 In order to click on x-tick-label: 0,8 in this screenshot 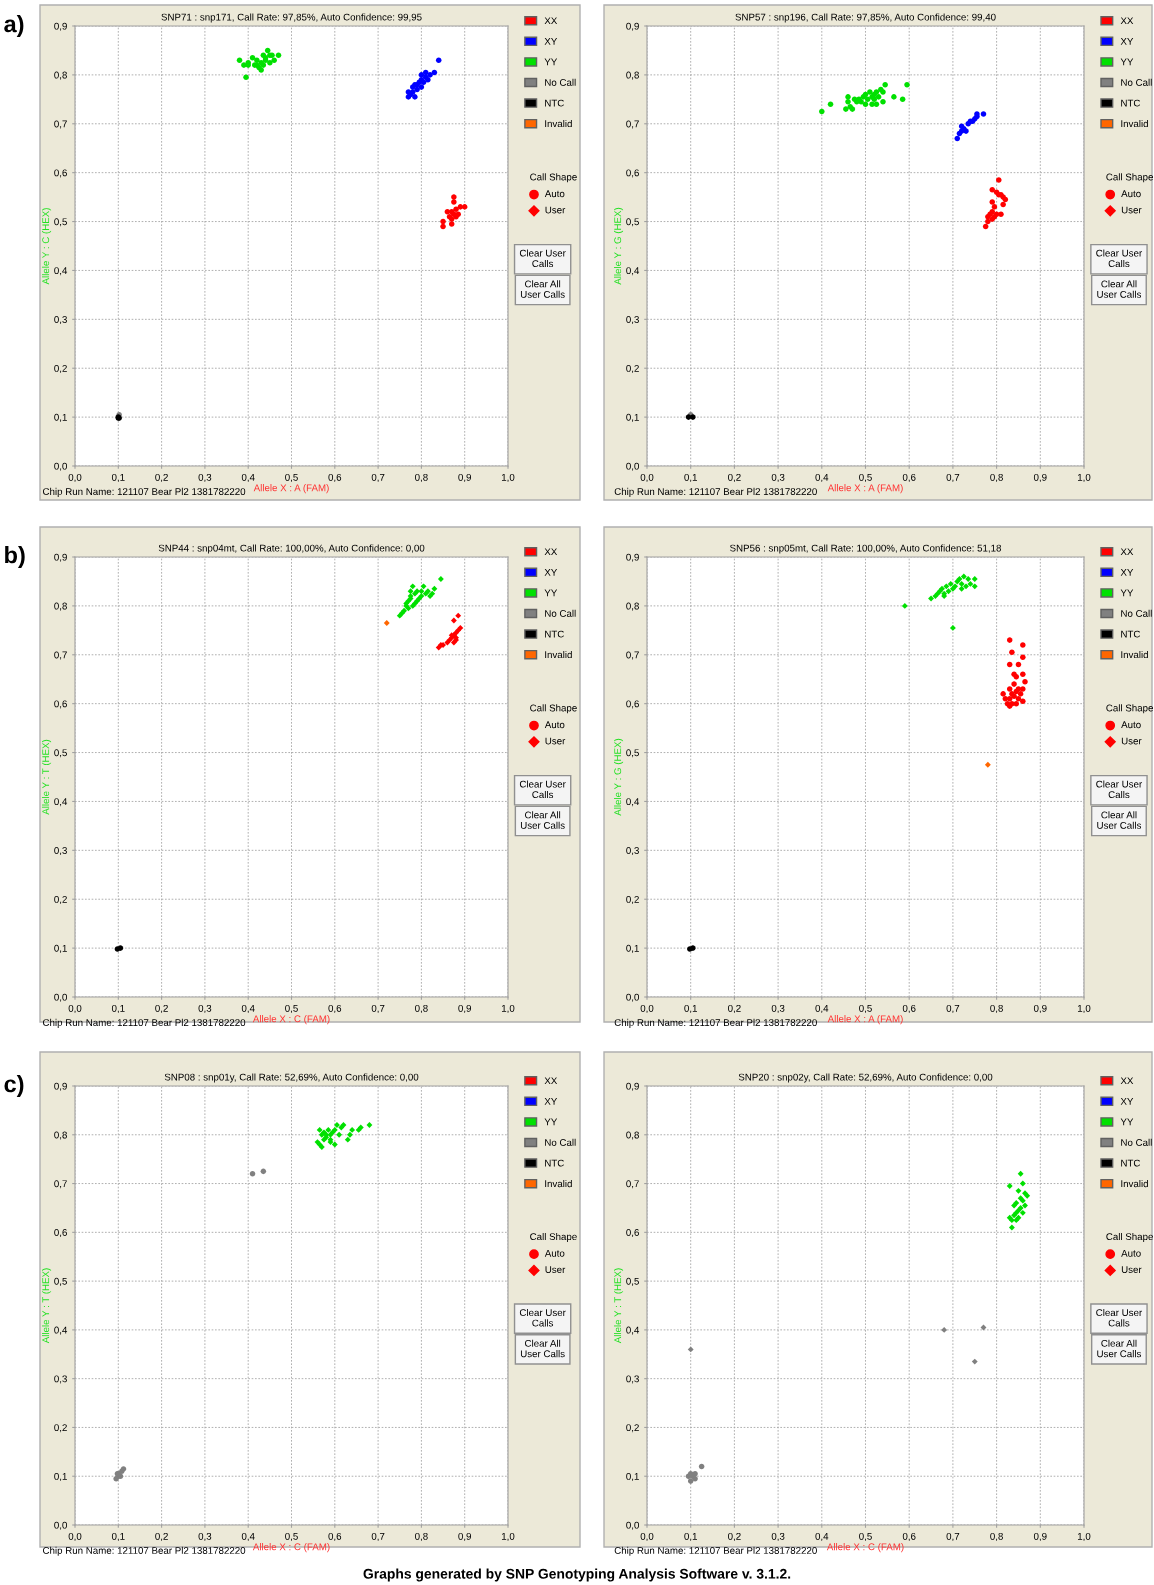, I will do `click(421, 1008)`.